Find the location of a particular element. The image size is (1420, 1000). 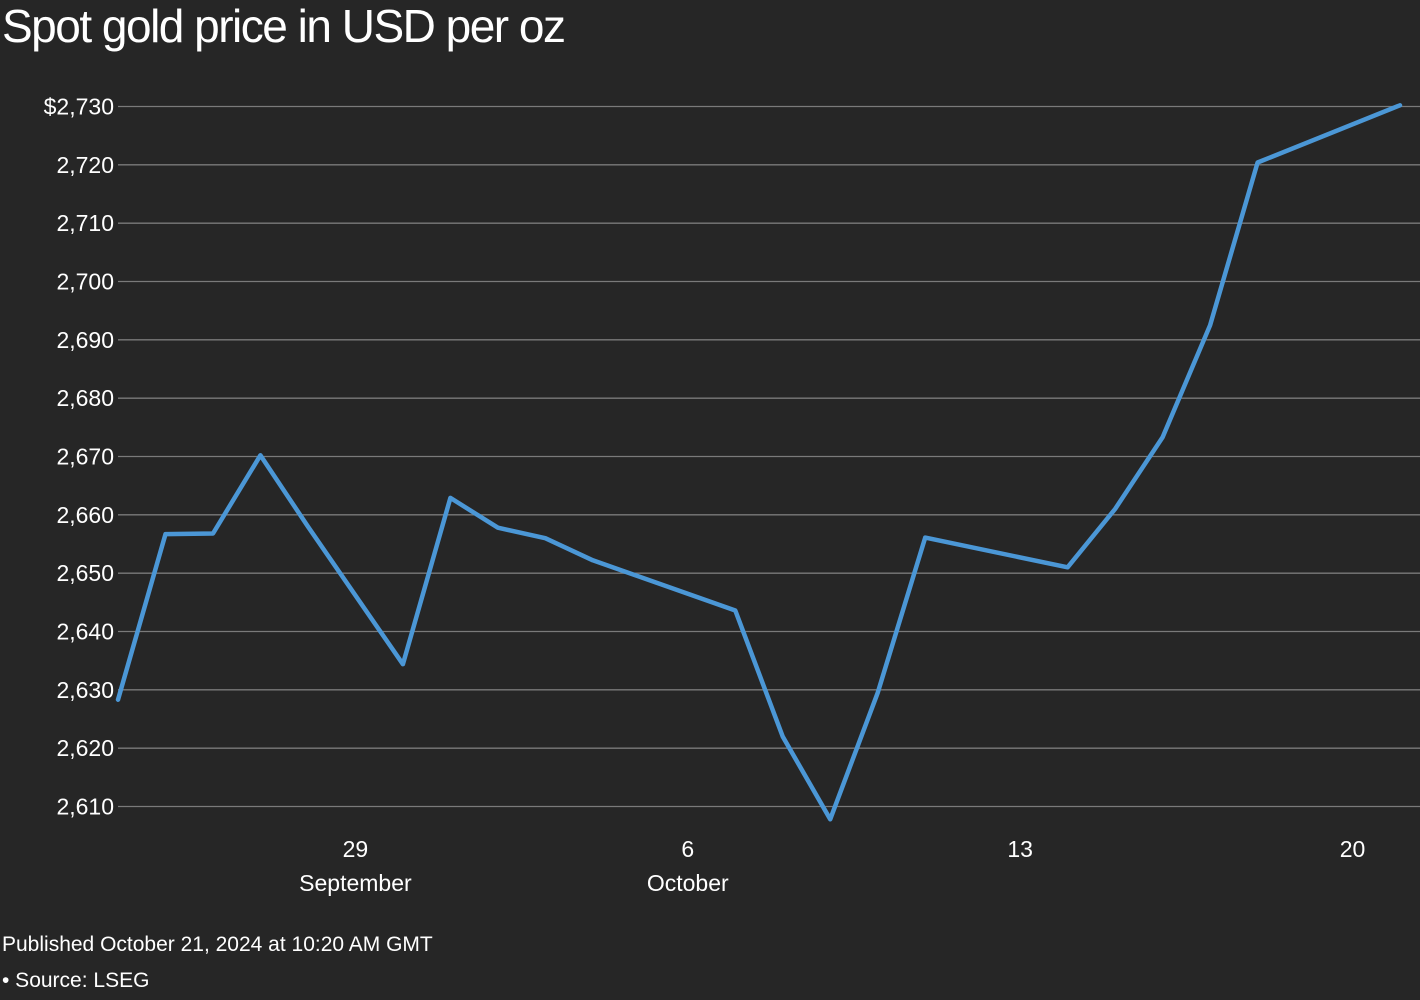

y-tick-label: 2,690 is located at coordinates (85, 340).